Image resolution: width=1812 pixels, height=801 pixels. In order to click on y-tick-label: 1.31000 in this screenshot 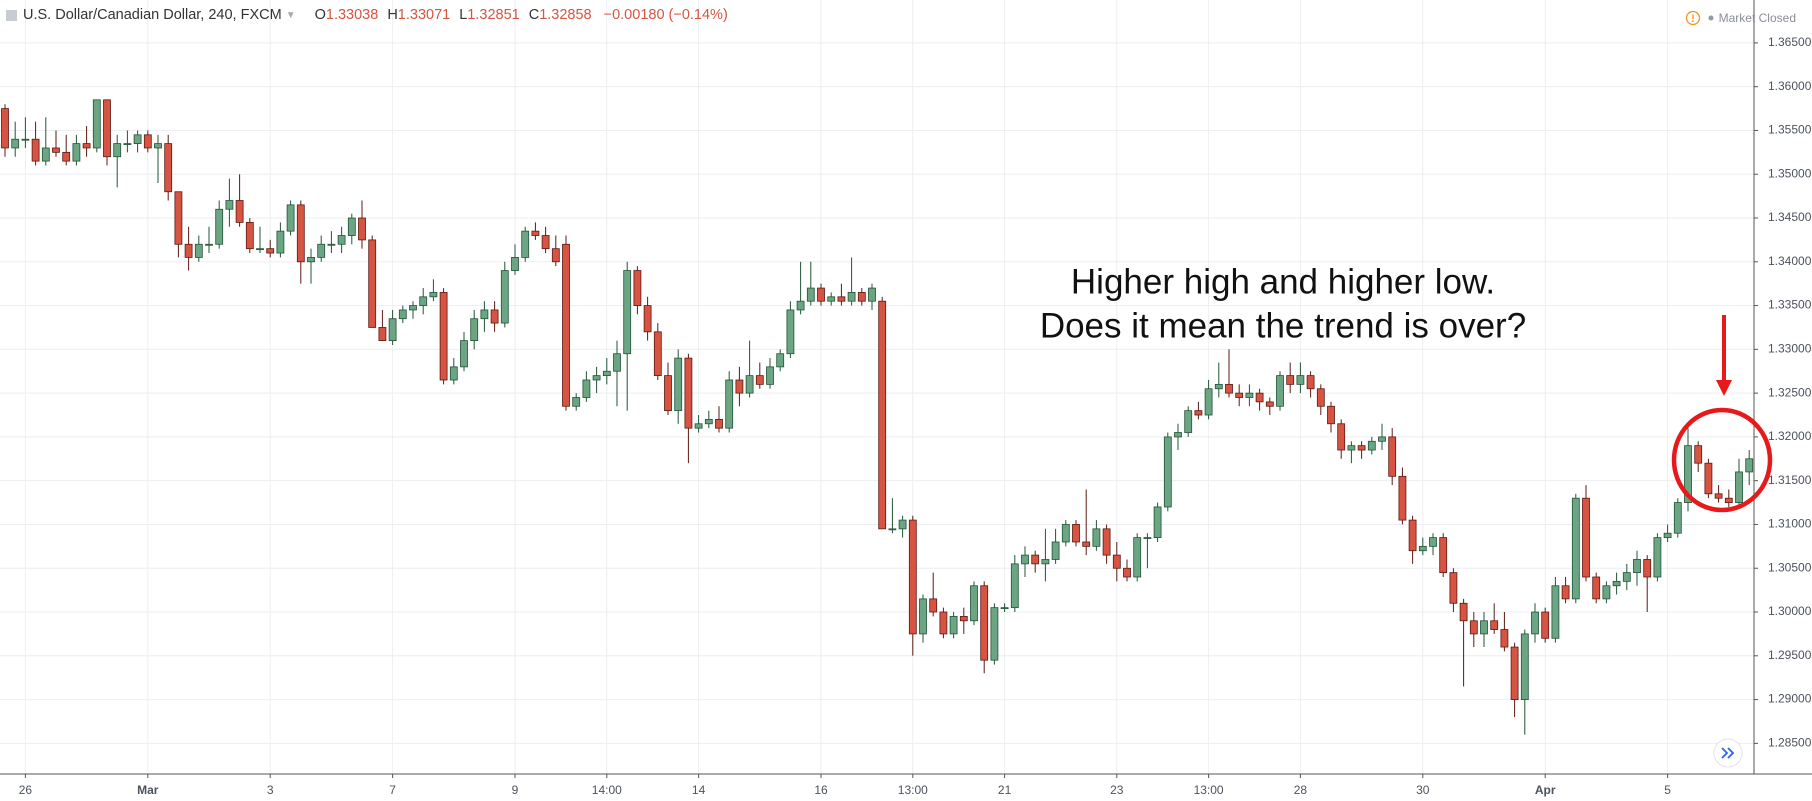, I will do `click(1790, 524)`.